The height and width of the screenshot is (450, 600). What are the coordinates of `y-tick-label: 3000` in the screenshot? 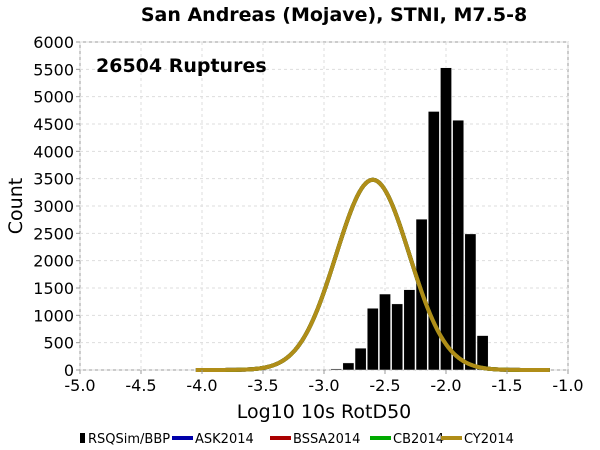 It's located at (53, 206).